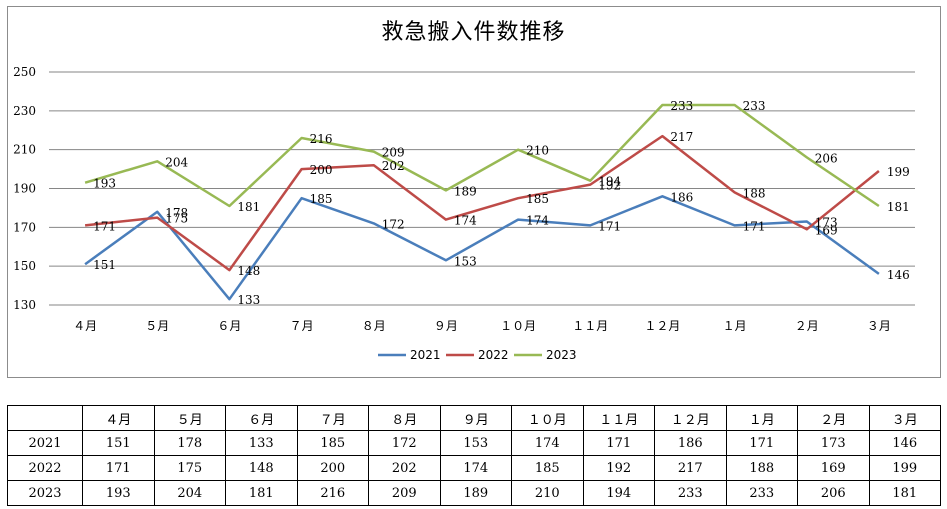 The image size is (947, 509). Describe the element at coordinates (45, 493) in the screenshot. I see `table-row-header: 2023` at that location.